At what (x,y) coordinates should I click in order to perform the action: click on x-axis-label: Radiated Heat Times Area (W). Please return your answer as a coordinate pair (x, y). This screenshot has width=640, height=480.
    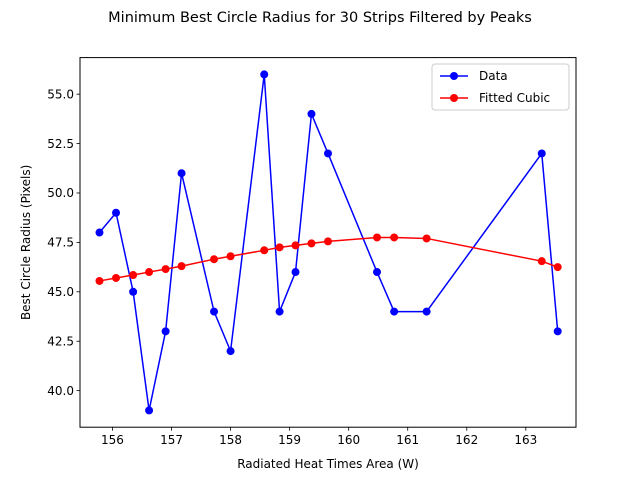
    Looking at the image, I should click on (328, 464).